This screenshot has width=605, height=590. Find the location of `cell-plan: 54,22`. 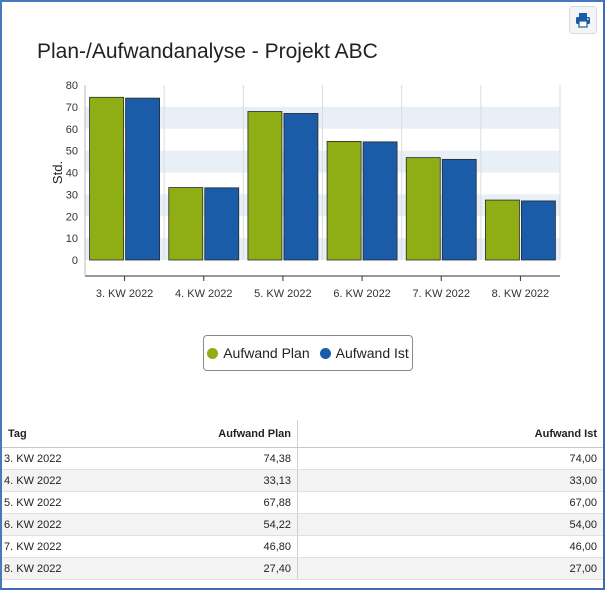

cell-plan: 54,22 is located at coordinates (221, 524).